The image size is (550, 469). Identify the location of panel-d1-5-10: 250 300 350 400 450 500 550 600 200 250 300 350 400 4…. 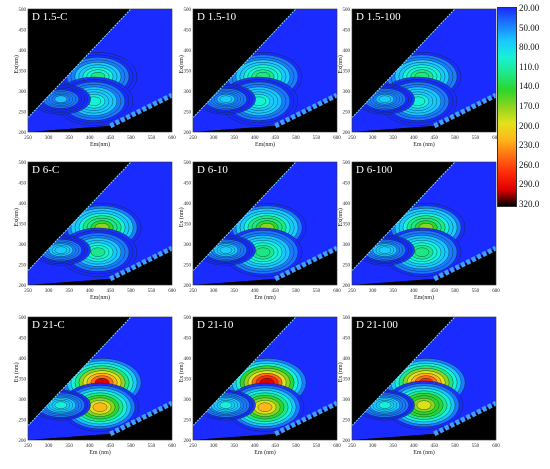
(259, 80).